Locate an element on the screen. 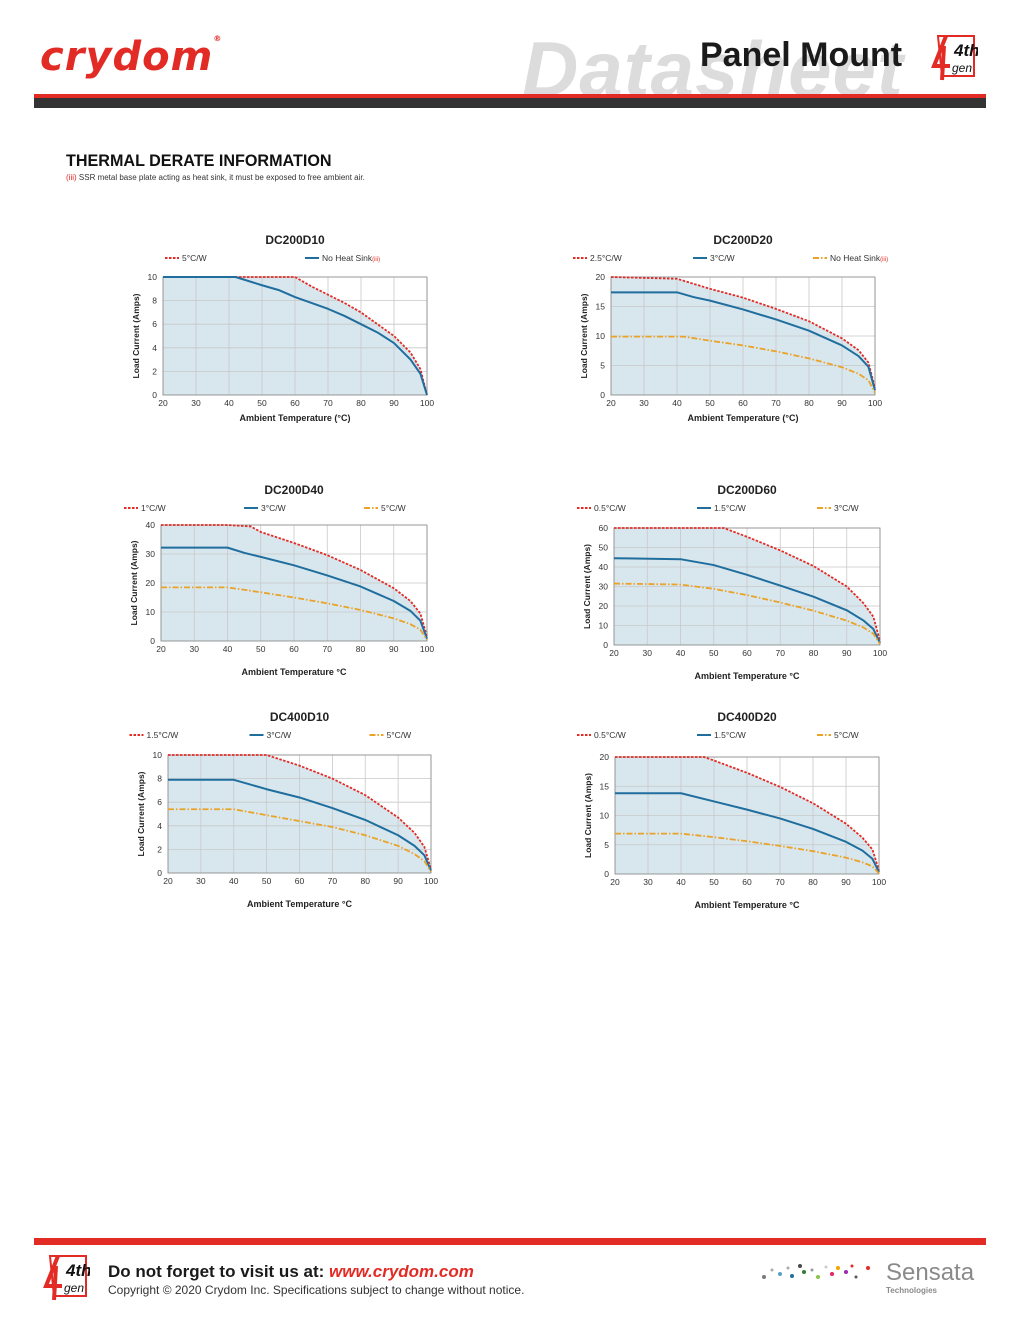 This screenshot has height=1320, width=1020. footer-rule is located at coordinates (510, 1241).